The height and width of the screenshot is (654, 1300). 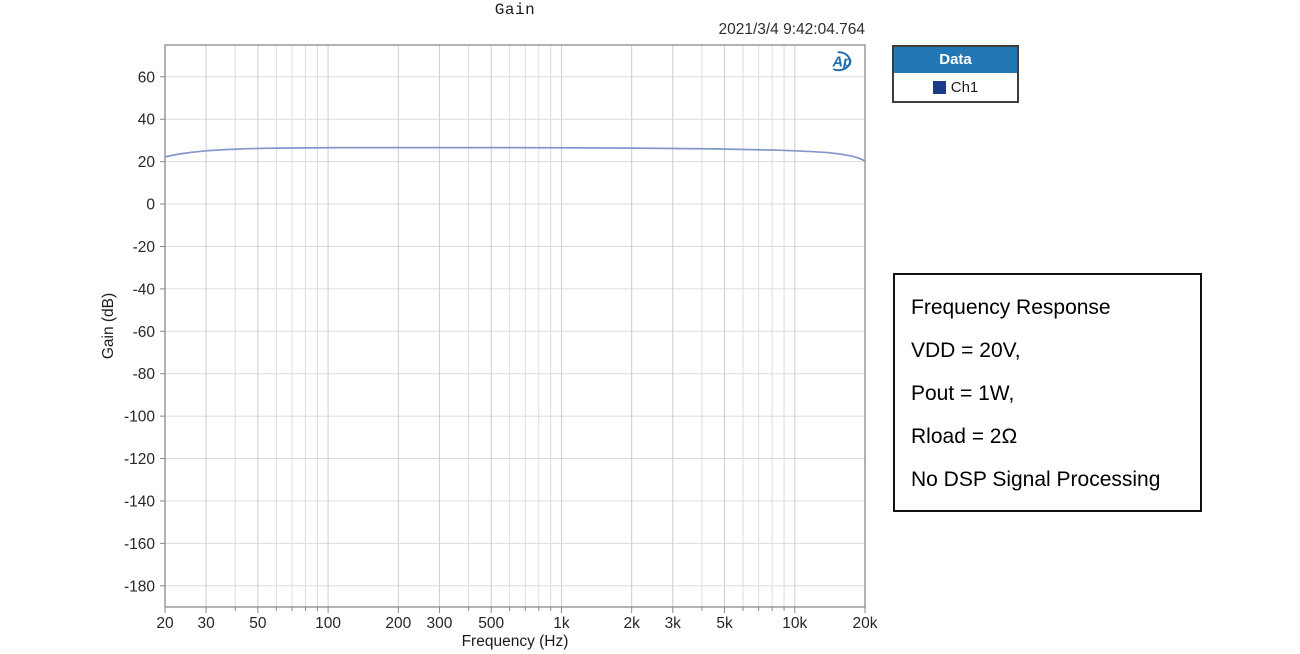 I want to click on y-tick-label: -180, so click(x=139, y=586).